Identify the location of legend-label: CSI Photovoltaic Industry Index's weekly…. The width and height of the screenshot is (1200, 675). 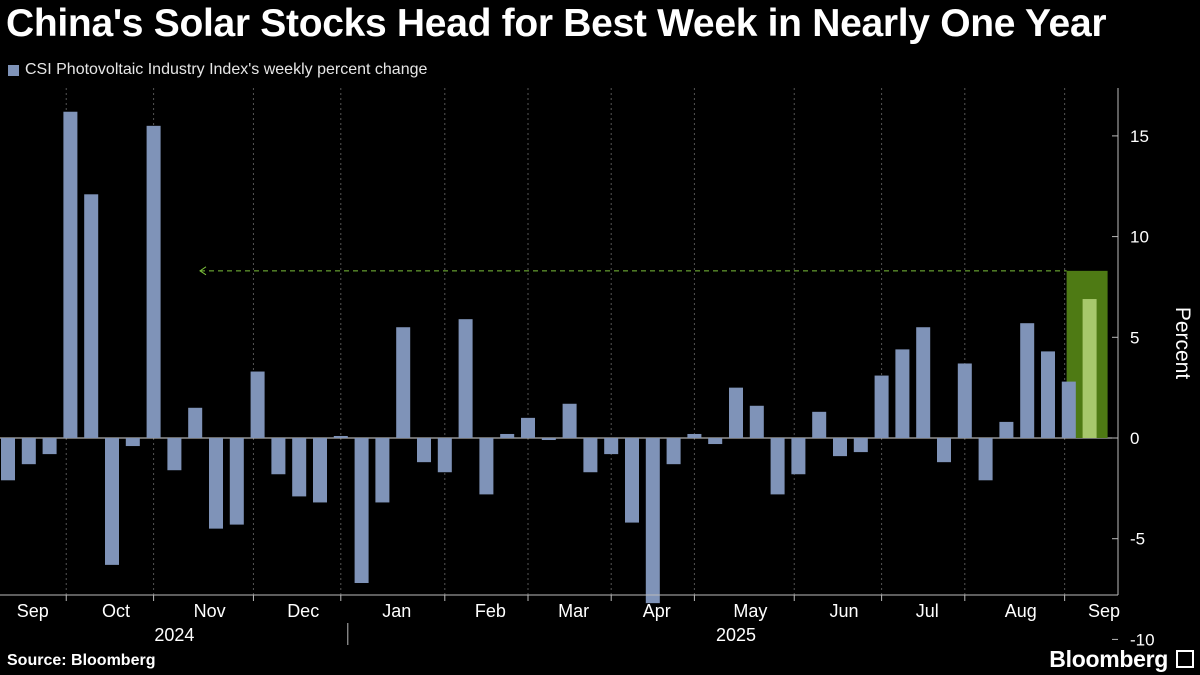
(226, 69).